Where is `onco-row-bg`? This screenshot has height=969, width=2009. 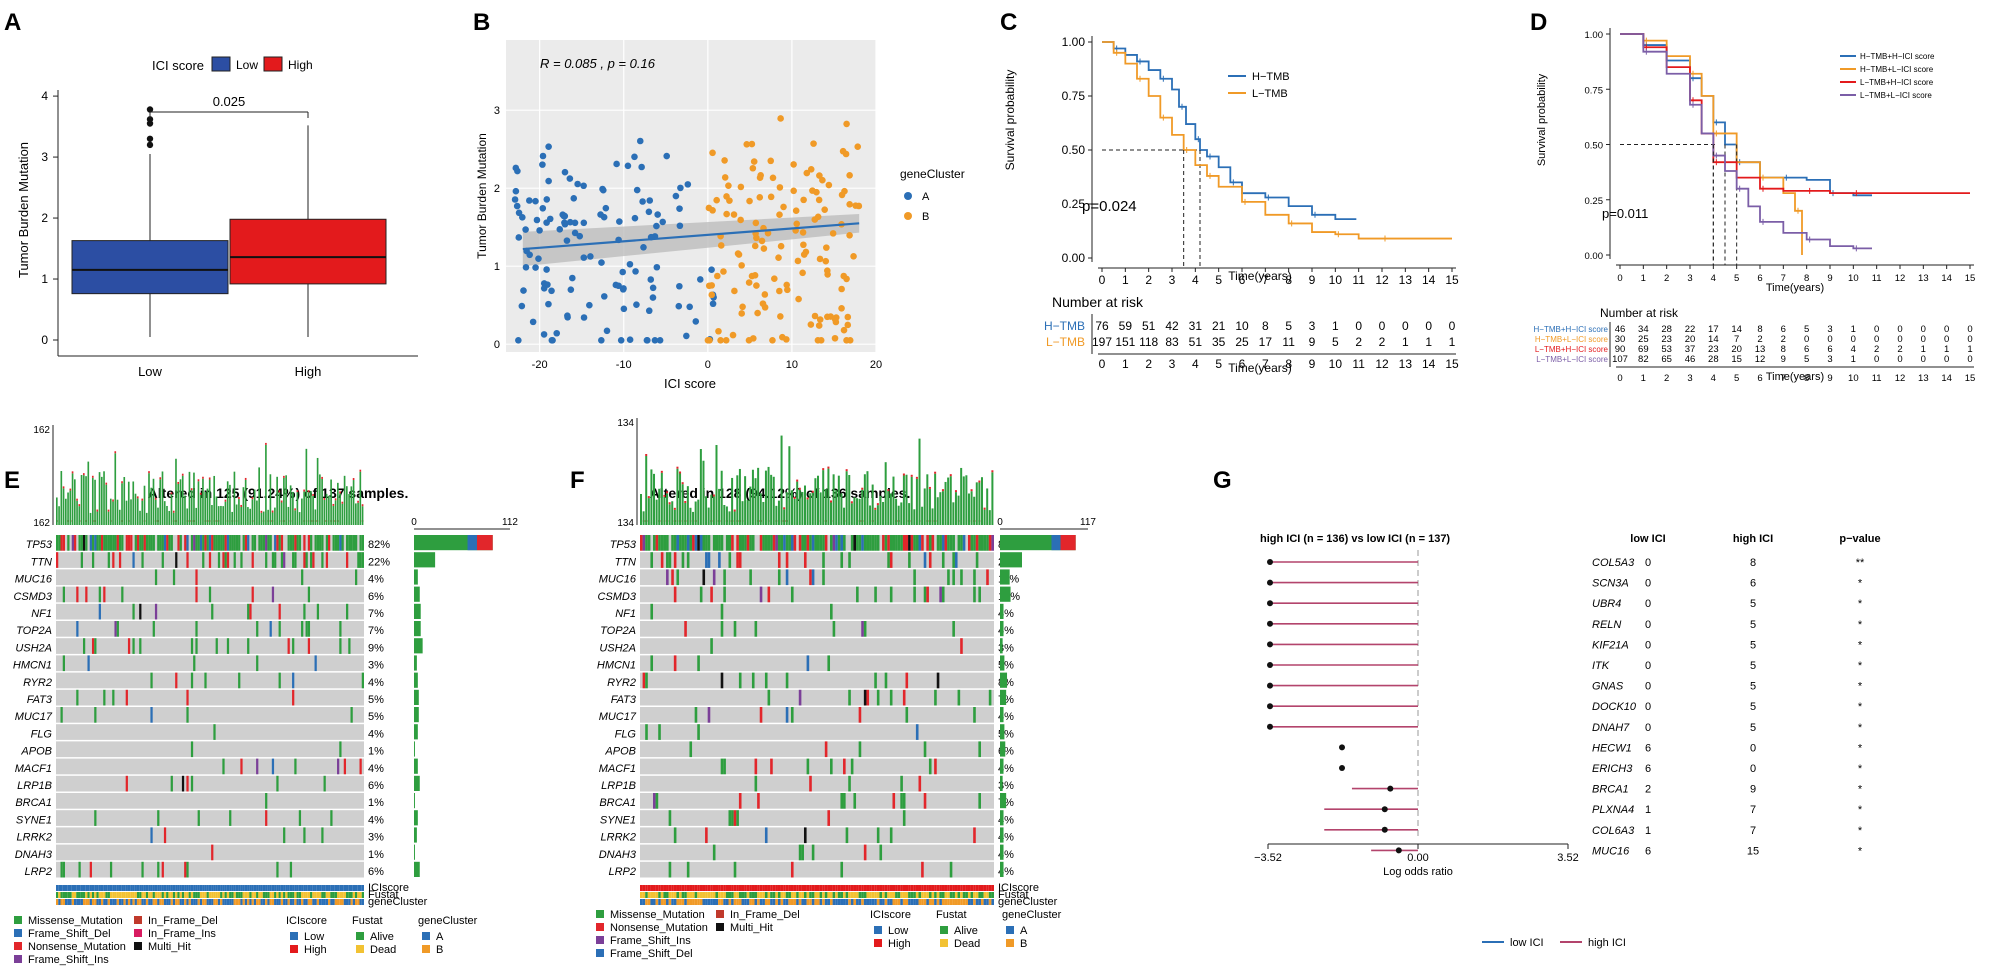 onco-row-bg is located at coordinates (817, 801).